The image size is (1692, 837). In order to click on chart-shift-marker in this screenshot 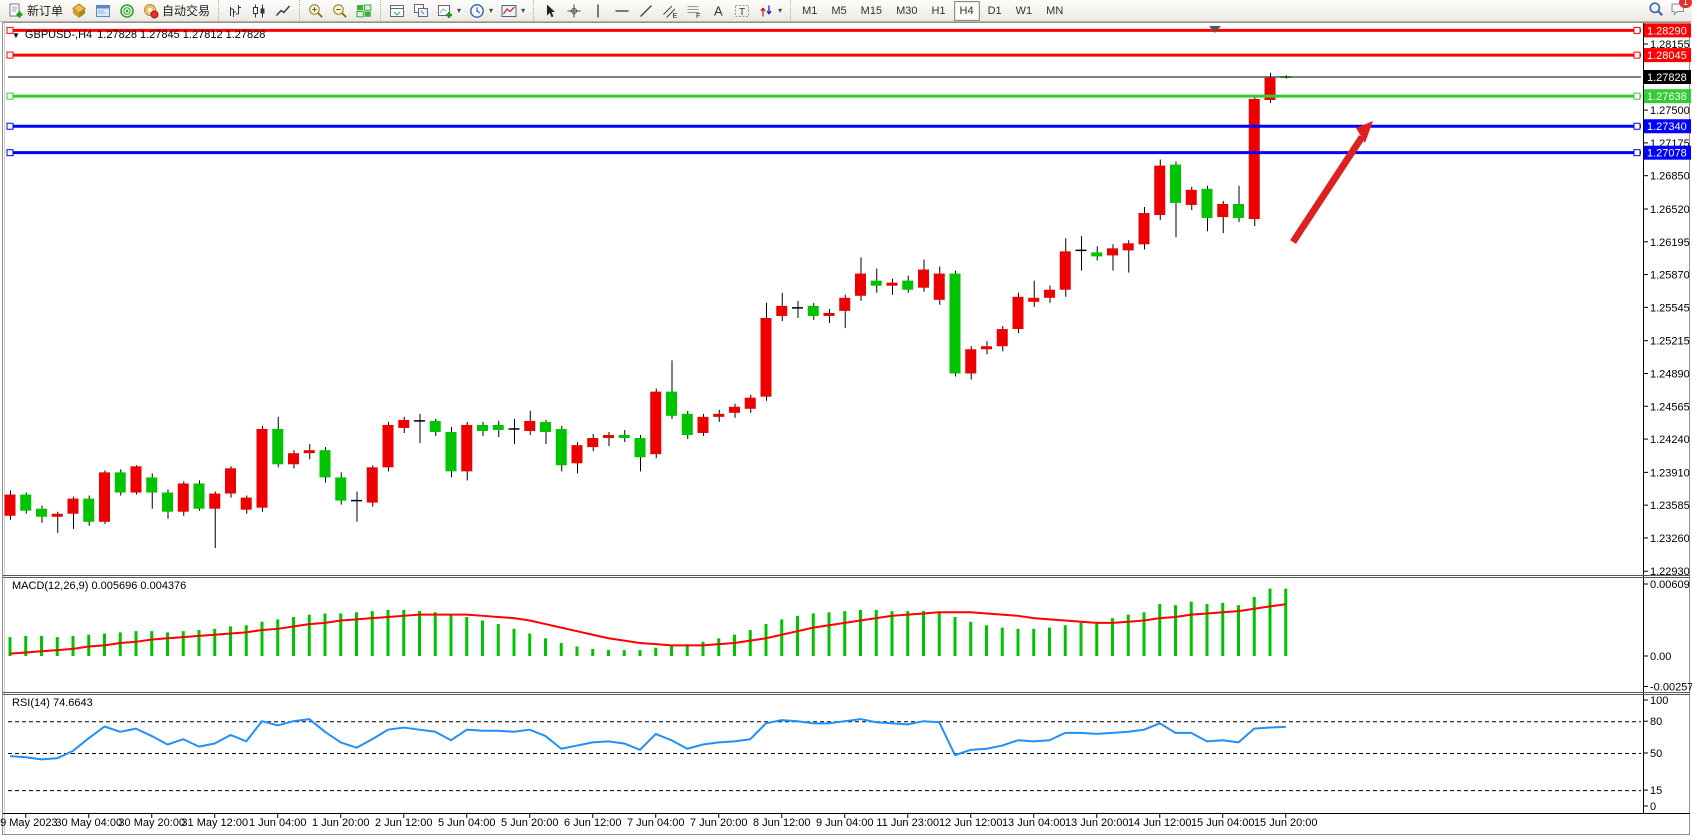, I will do `click(1215, 29)`.